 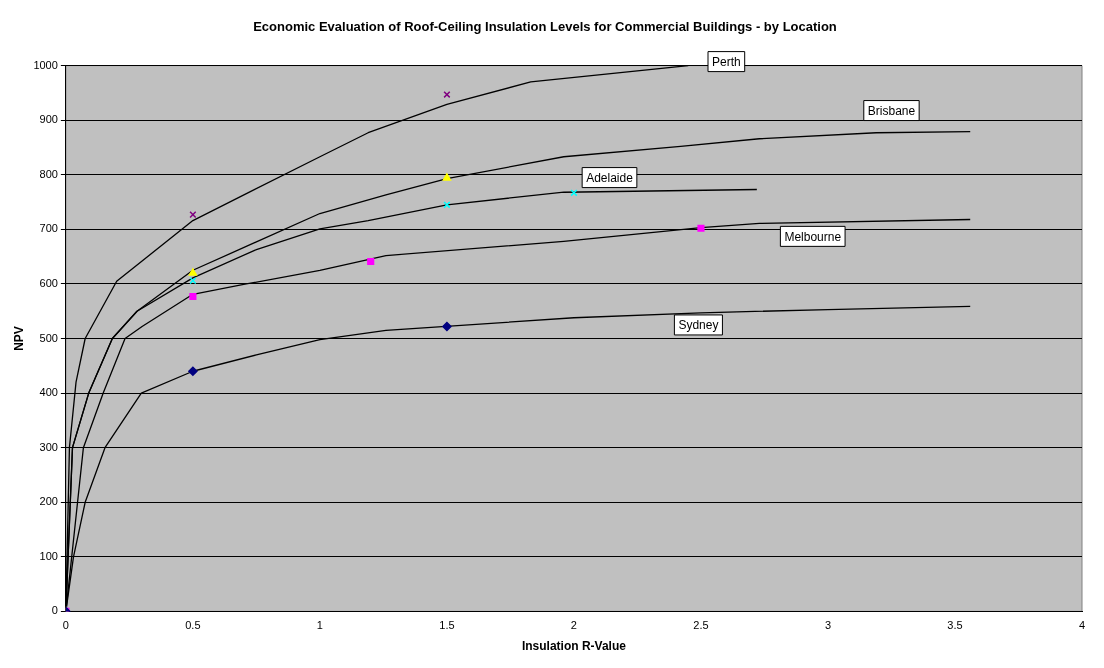 What do you see at coordinates (45, 64) in the screenshot?
I see `y-tick-label: 1000` at bounding box center [45, 64].